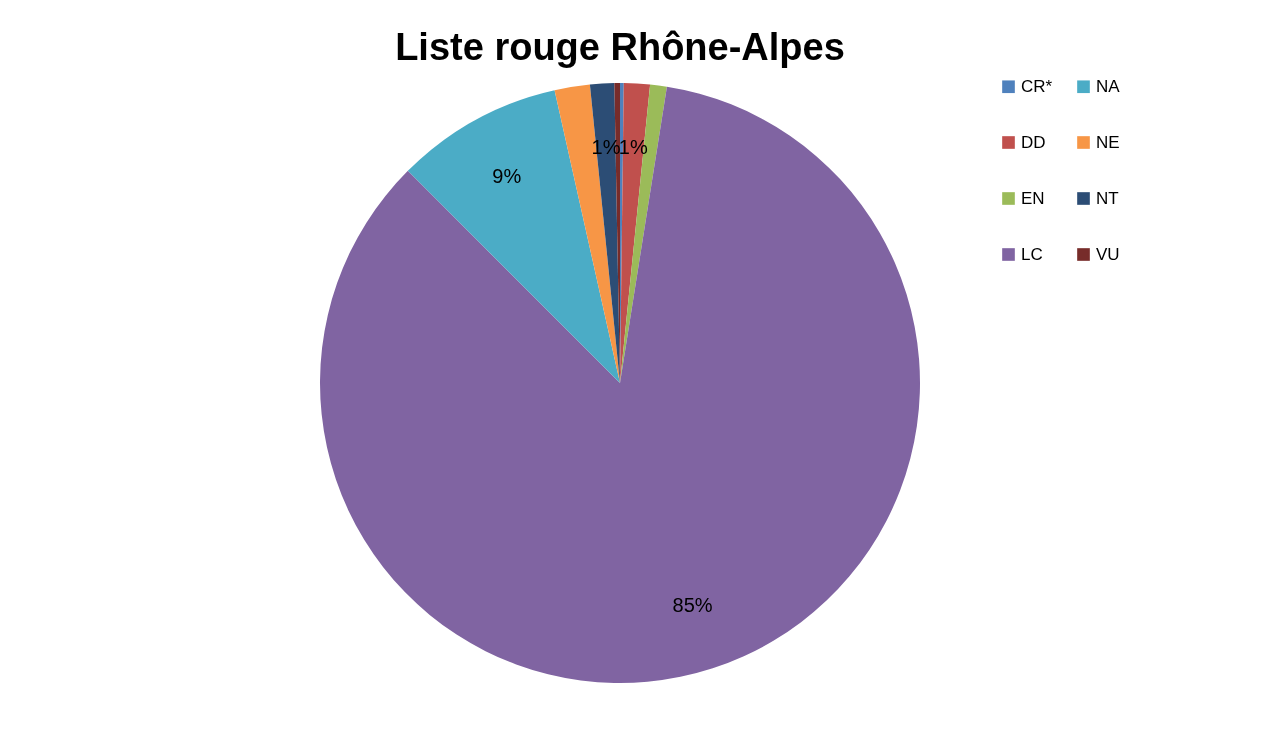 Image resolution: width=1267 pixels, height=747 pixels. I want to click on legend-label: EN, so click(1033, 198).